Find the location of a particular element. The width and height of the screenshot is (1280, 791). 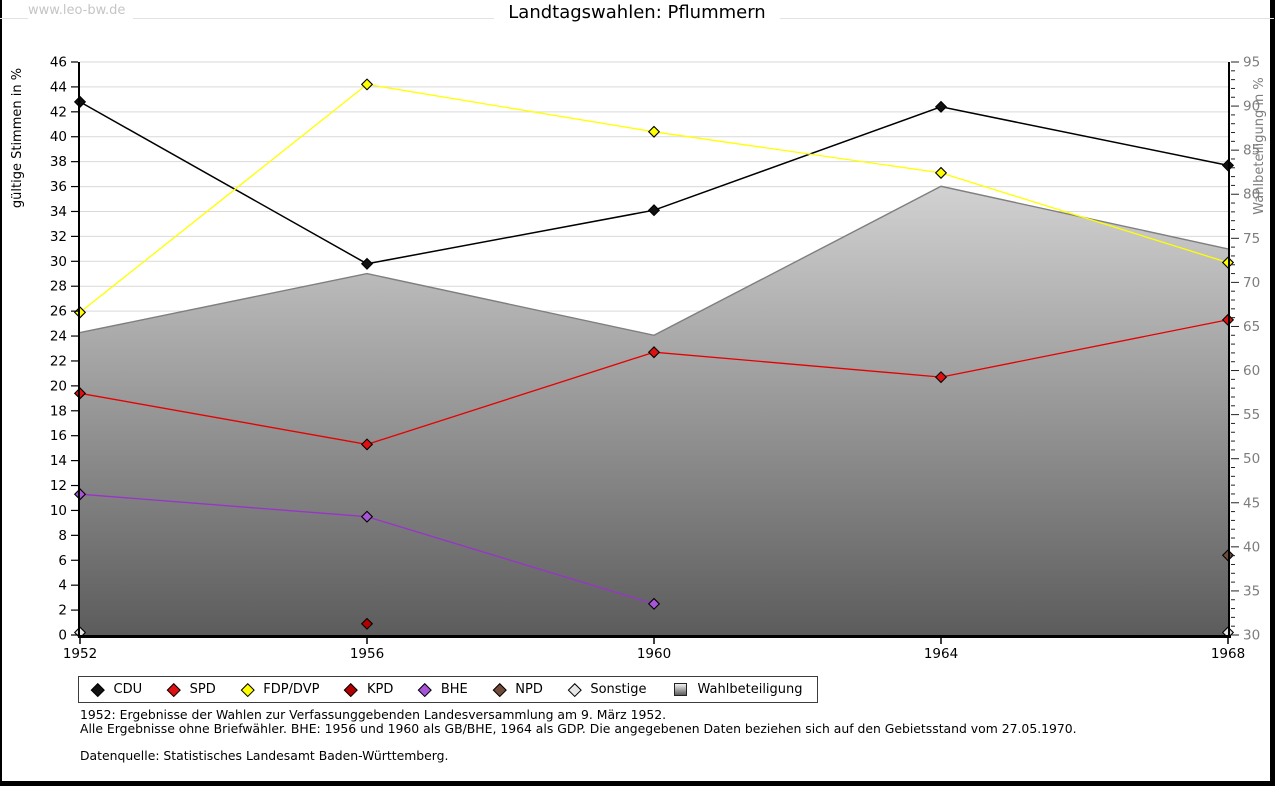

left-tick-label: 40 is located at coordinates (58, 137).